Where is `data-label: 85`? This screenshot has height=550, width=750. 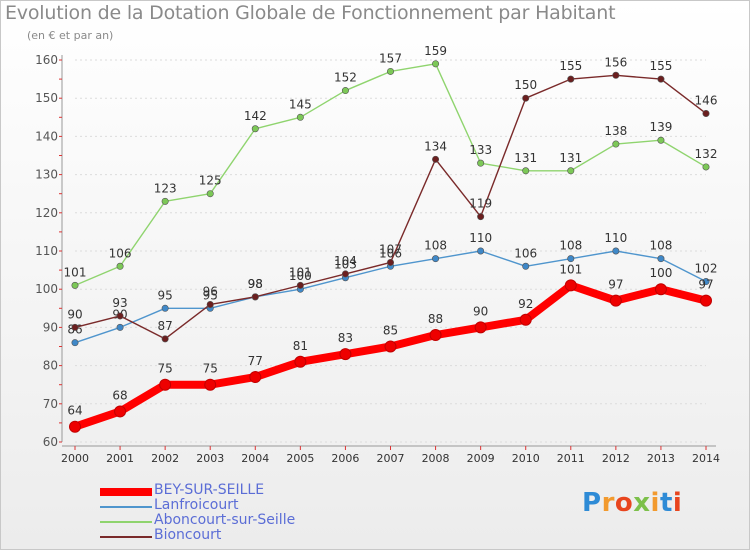
data-label: 85 is located at coordinates (390, 331).